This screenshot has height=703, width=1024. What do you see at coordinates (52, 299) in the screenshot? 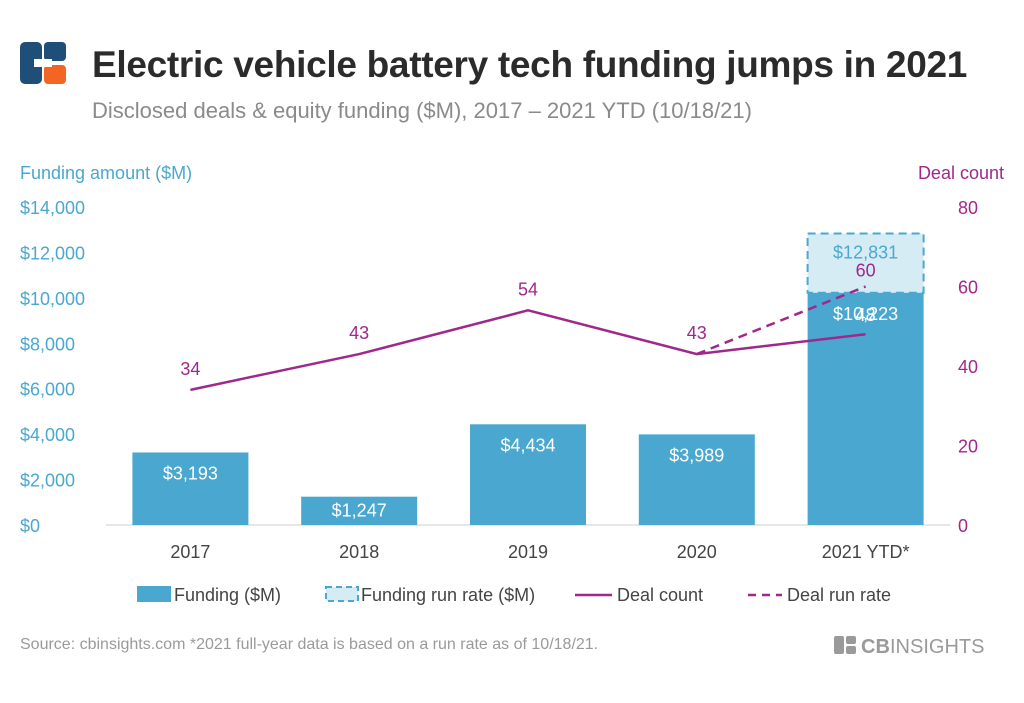
I see `left-axis-tick-label: $10,000` at bounding box center [52, 299].